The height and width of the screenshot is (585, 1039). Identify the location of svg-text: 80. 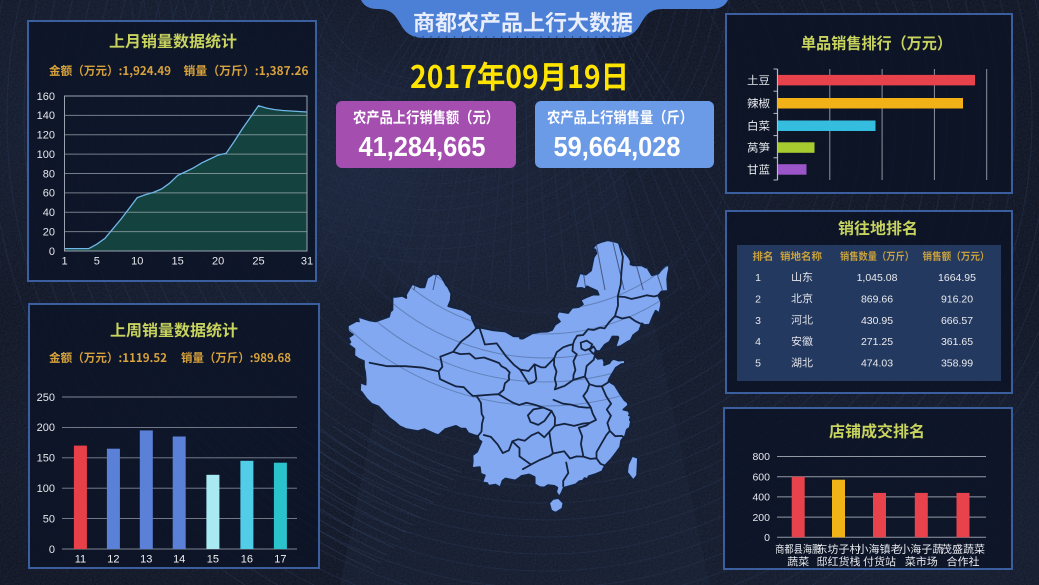
(49, 174).